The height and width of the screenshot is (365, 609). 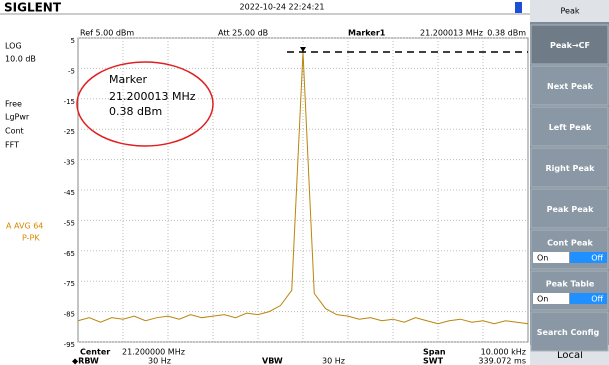 I want to click on annotation-title: Marker, so click(x=128, y=79).